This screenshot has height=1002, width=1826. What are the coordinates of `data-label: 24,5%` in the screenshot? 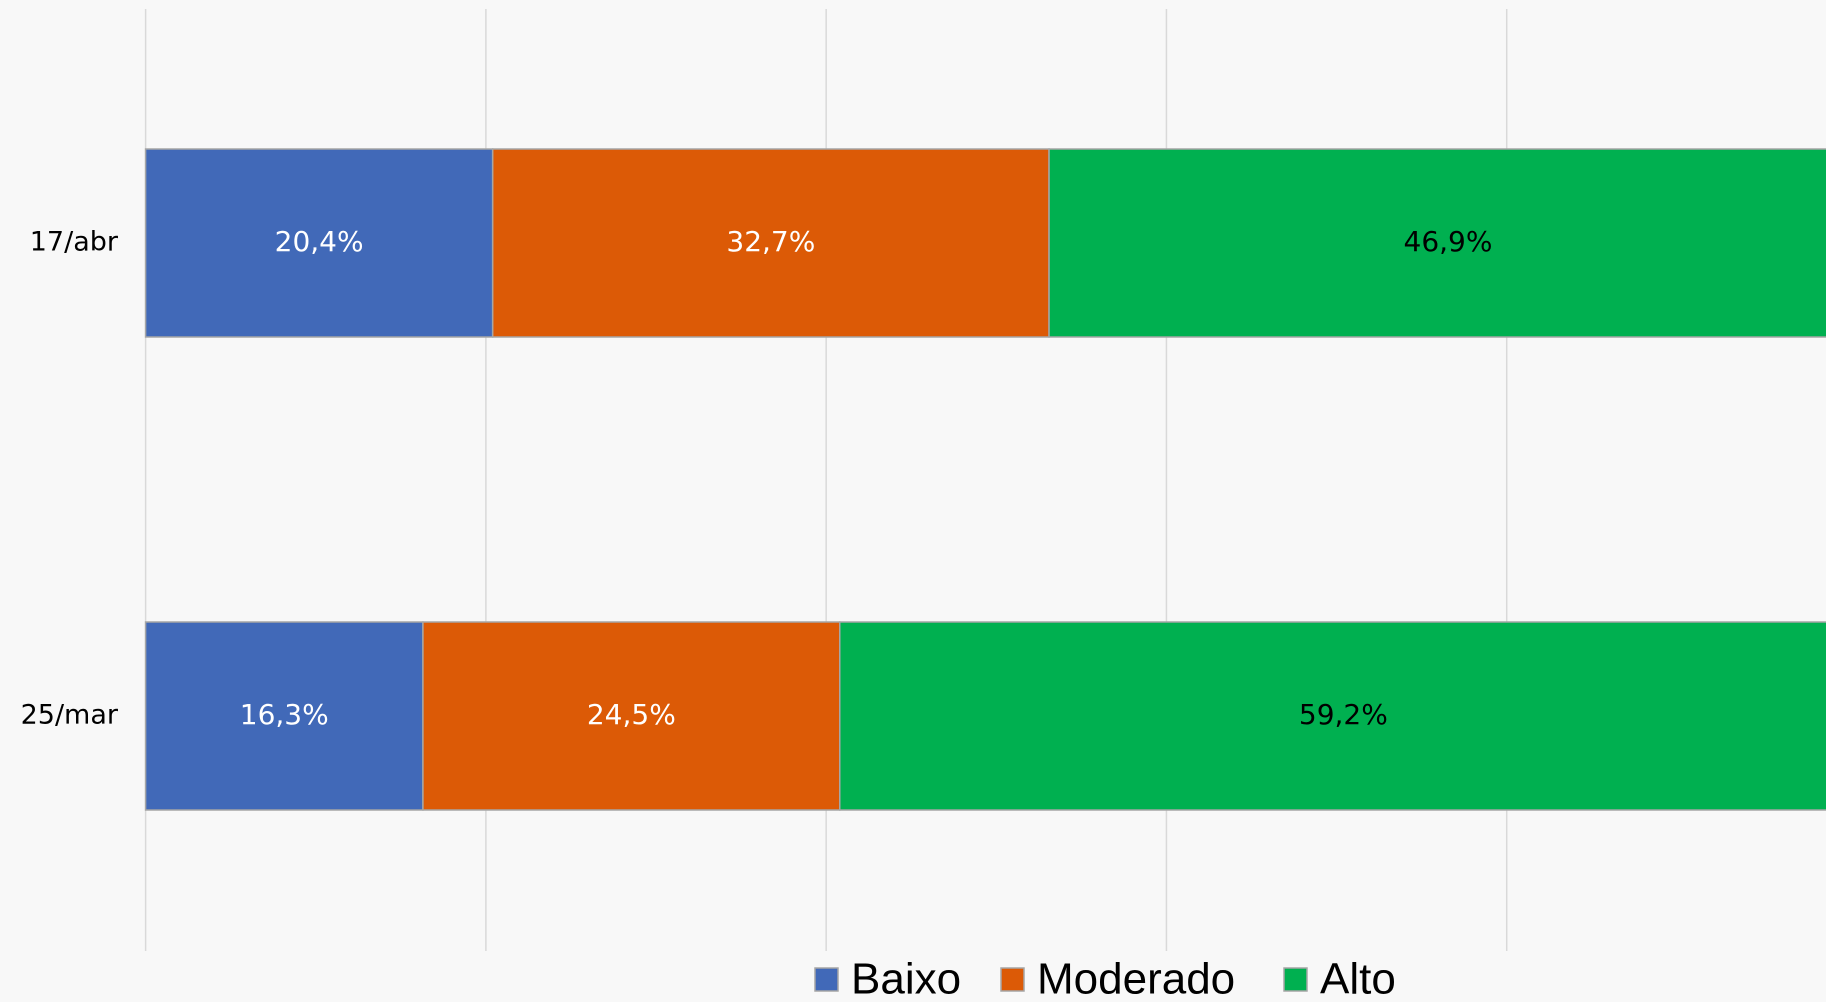 It's located at (631, 714).